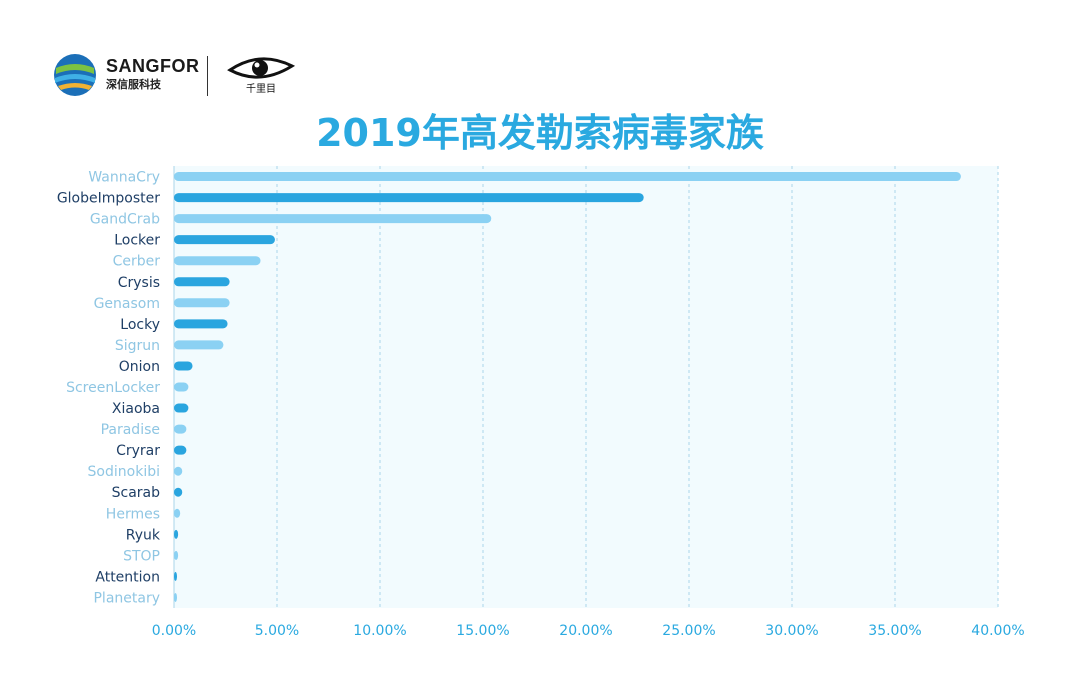  Describe the element at coordinates (181, 408) in the screenshot. I see `bar-xiaoba` at that location.